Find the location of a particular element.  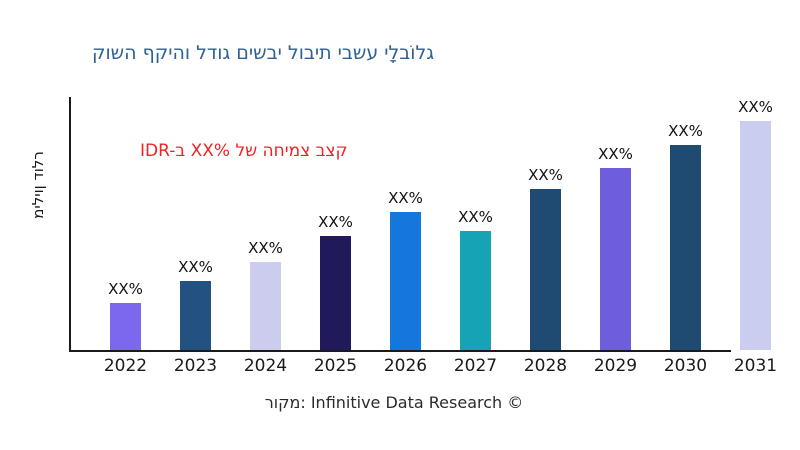

x-tick-label-2030: 2030 is located at coordinates (685, 366).